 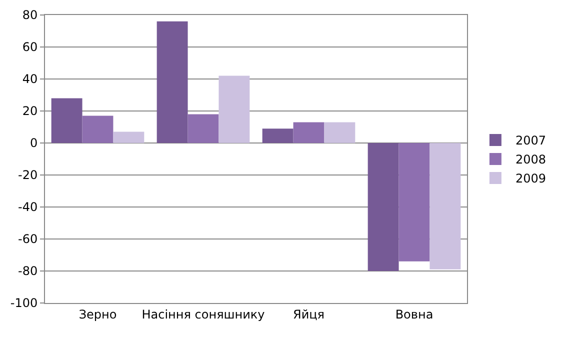 I want to click on y-tick-label: 80, so click(x=30, y=15).